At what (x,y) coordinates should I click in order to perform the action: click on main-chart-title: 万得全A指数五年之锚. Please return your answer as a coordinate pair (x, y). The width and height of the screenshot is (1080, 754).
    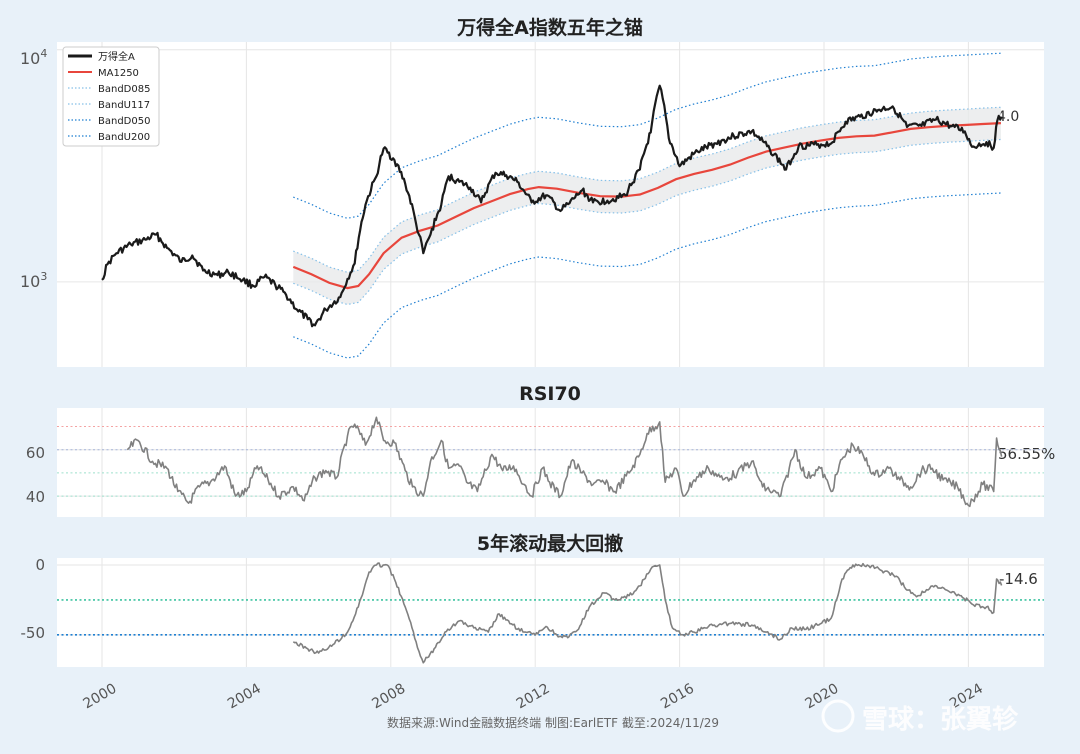
    Looking at the image, I should click on (549, 27).